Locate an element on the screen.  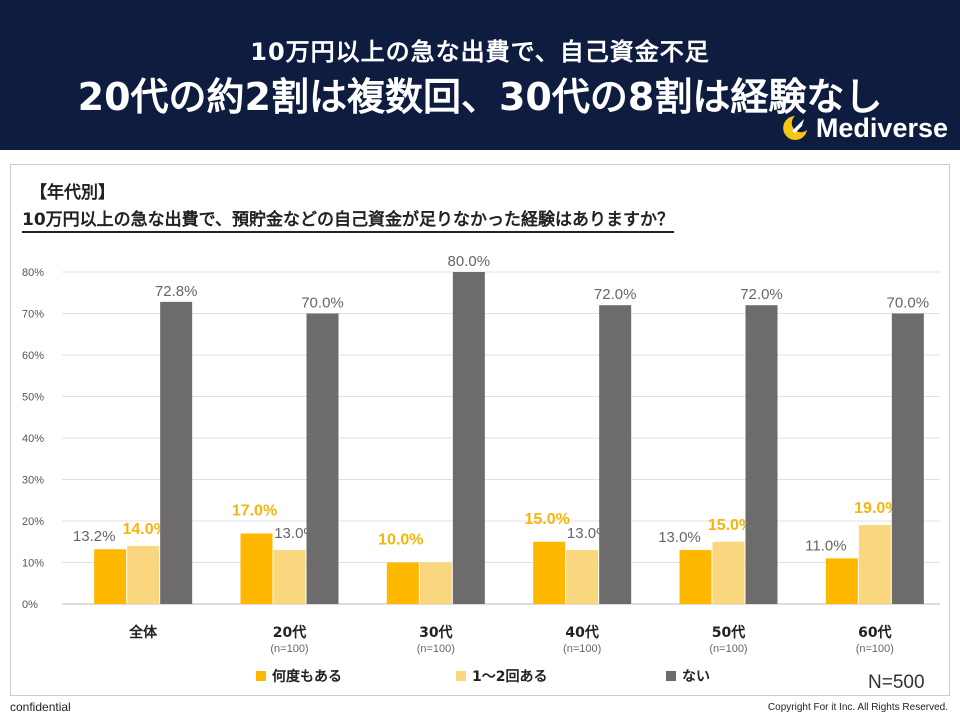
legend-item-none: ない is located at coordinates (688, 676).